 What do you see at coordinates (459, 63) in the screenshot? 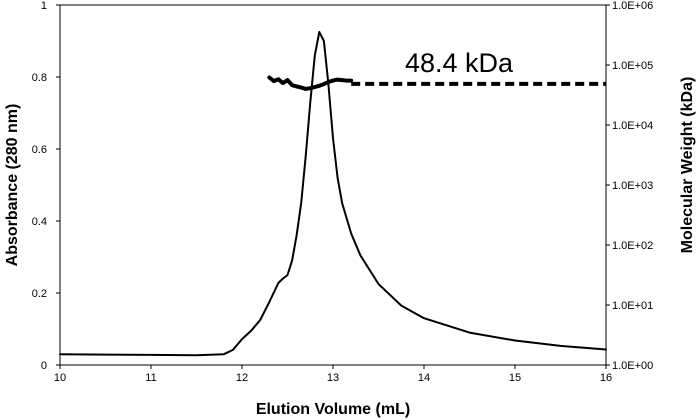
I see `molecular-weight-annotation: 48.4 kDa` at bounding box center [459, 63].